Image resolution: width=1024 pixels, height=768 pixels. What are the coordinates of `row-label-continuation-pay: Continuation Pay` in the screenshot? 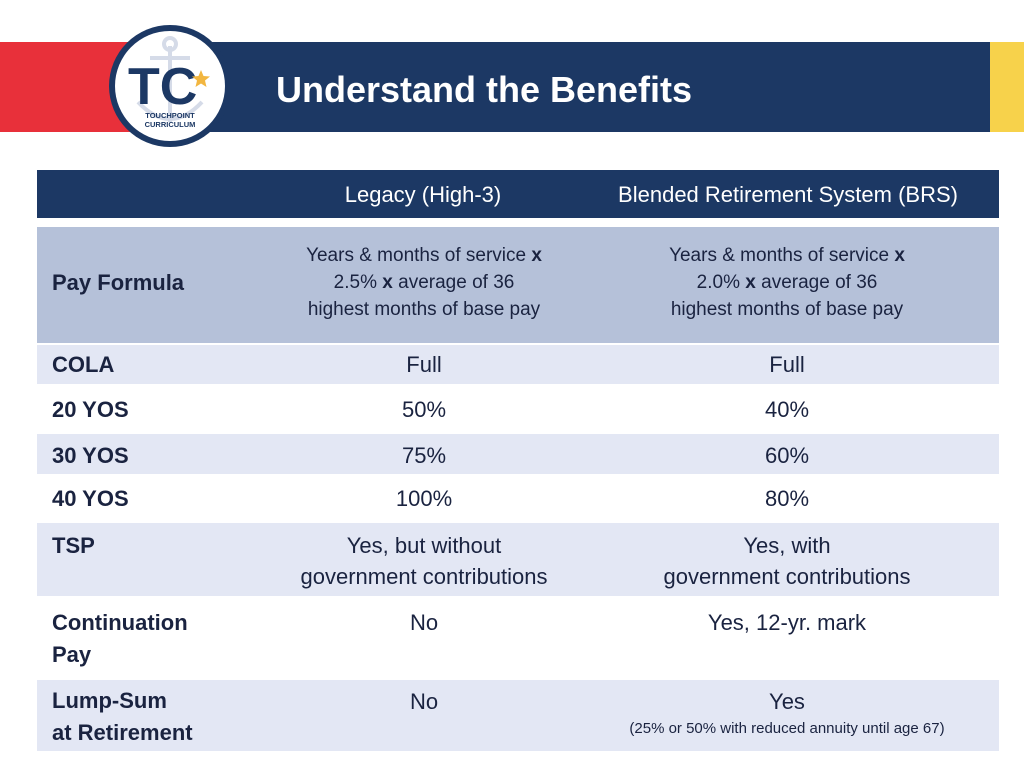 It's located at (120, 638).